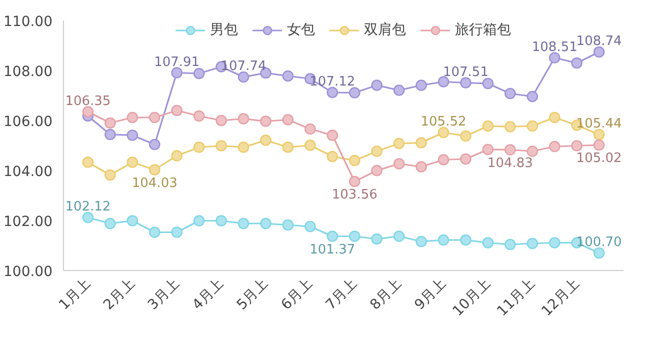 The width and height of the screenshot is (660, 348). What do you see at coordinates (510, 163) in the screenshot?
I see `data-label: 104.83` at bounding box center [510, 163].